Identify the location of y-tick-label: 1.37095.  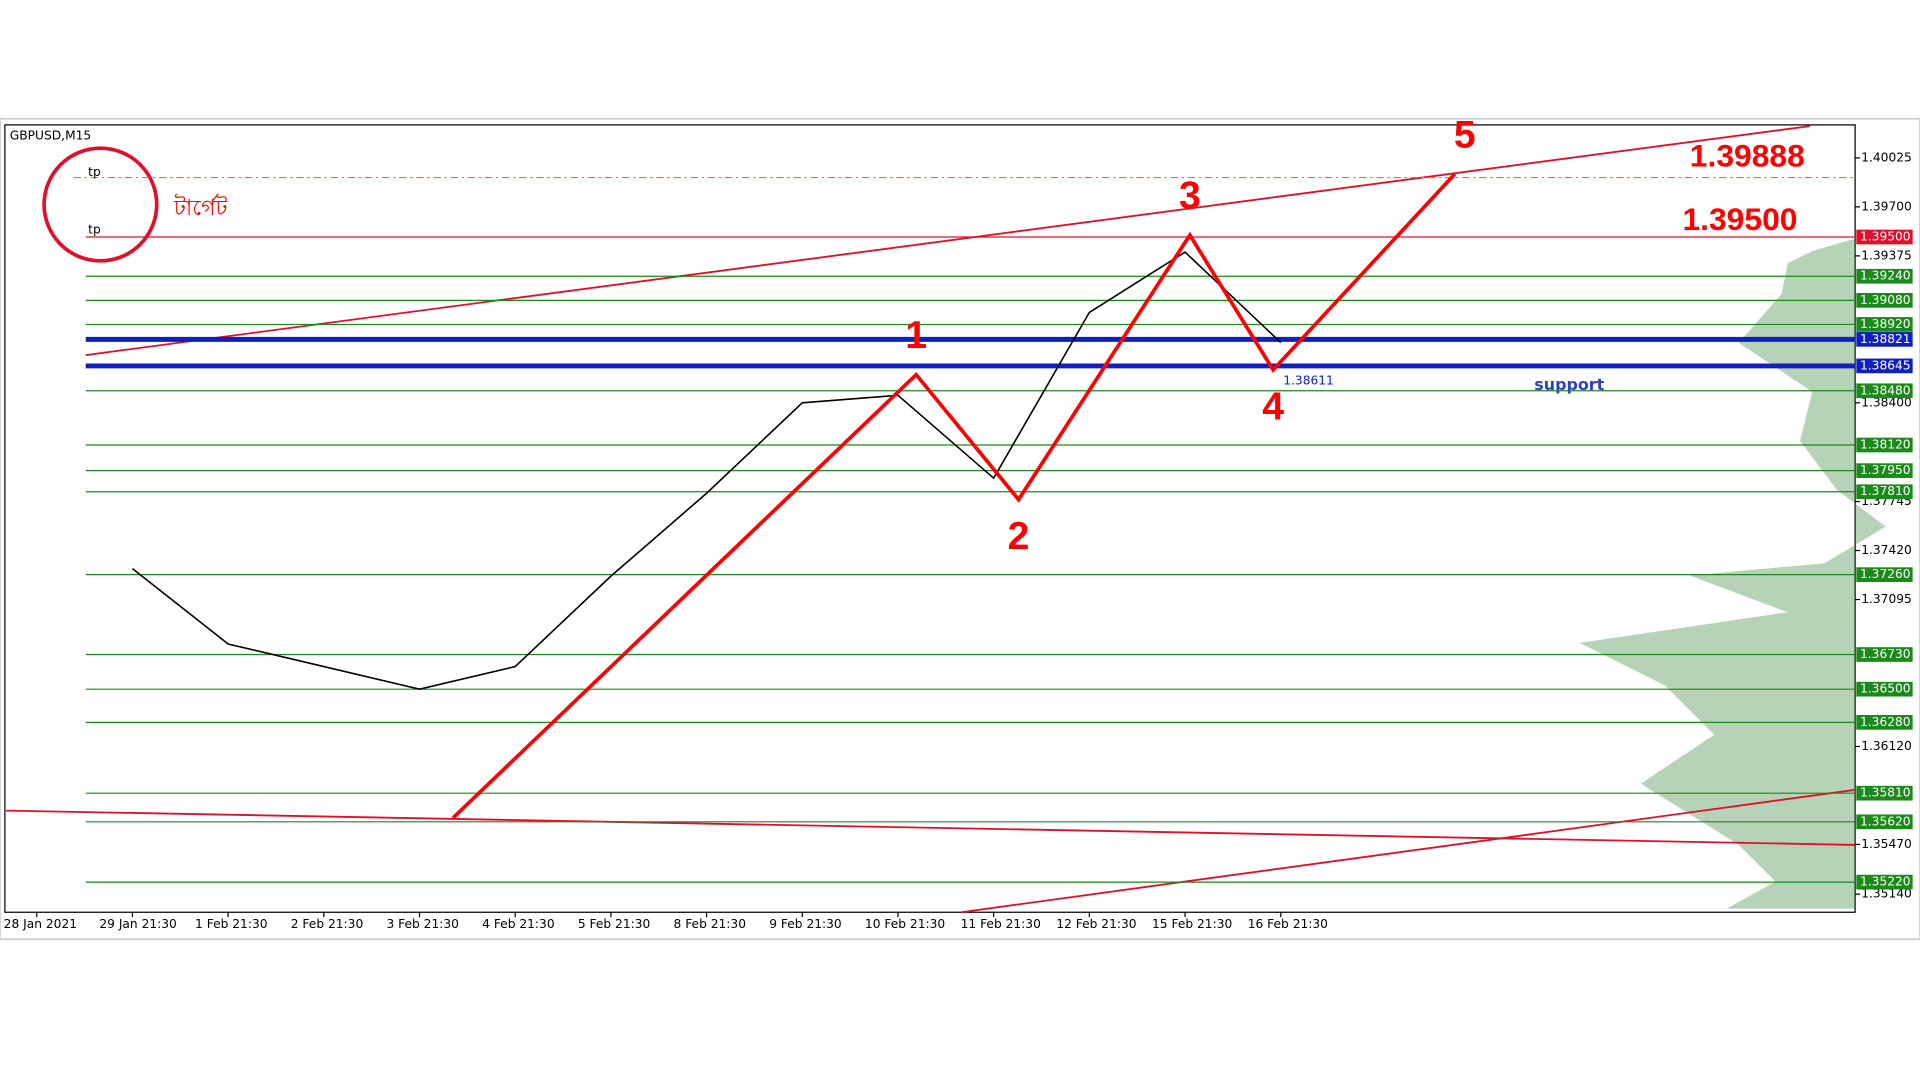
(1886, 599).